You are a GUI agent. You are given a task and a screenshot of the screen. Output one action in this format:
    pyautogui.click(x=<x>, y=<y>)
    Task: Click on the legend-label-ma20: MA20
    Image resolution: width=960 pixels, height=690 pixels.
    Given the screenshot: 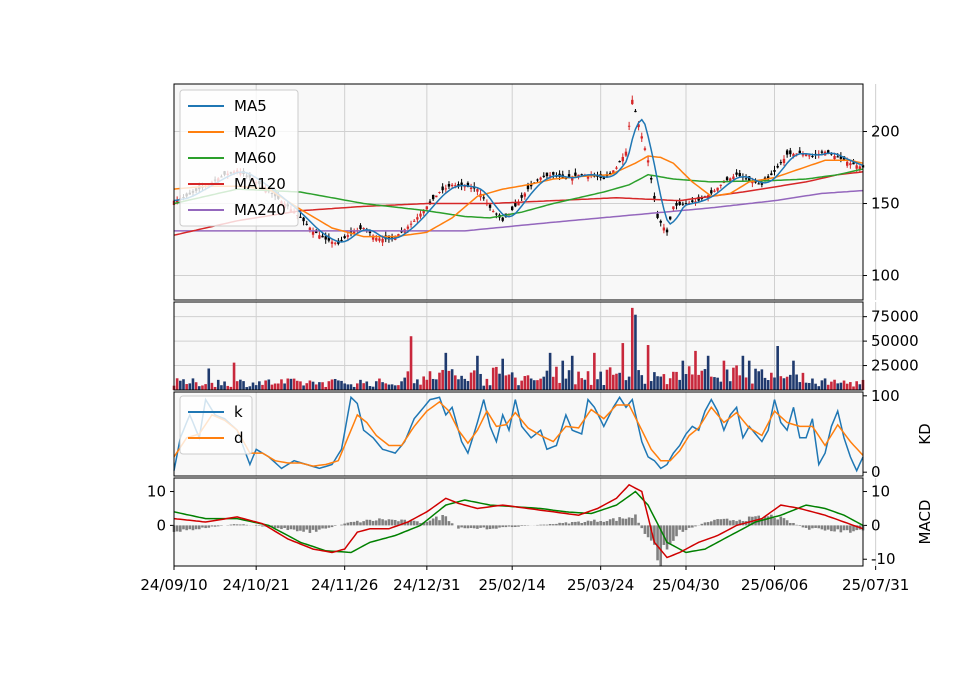 What is the action you would take?
    pyautogui.click(x=255, y=132)
    